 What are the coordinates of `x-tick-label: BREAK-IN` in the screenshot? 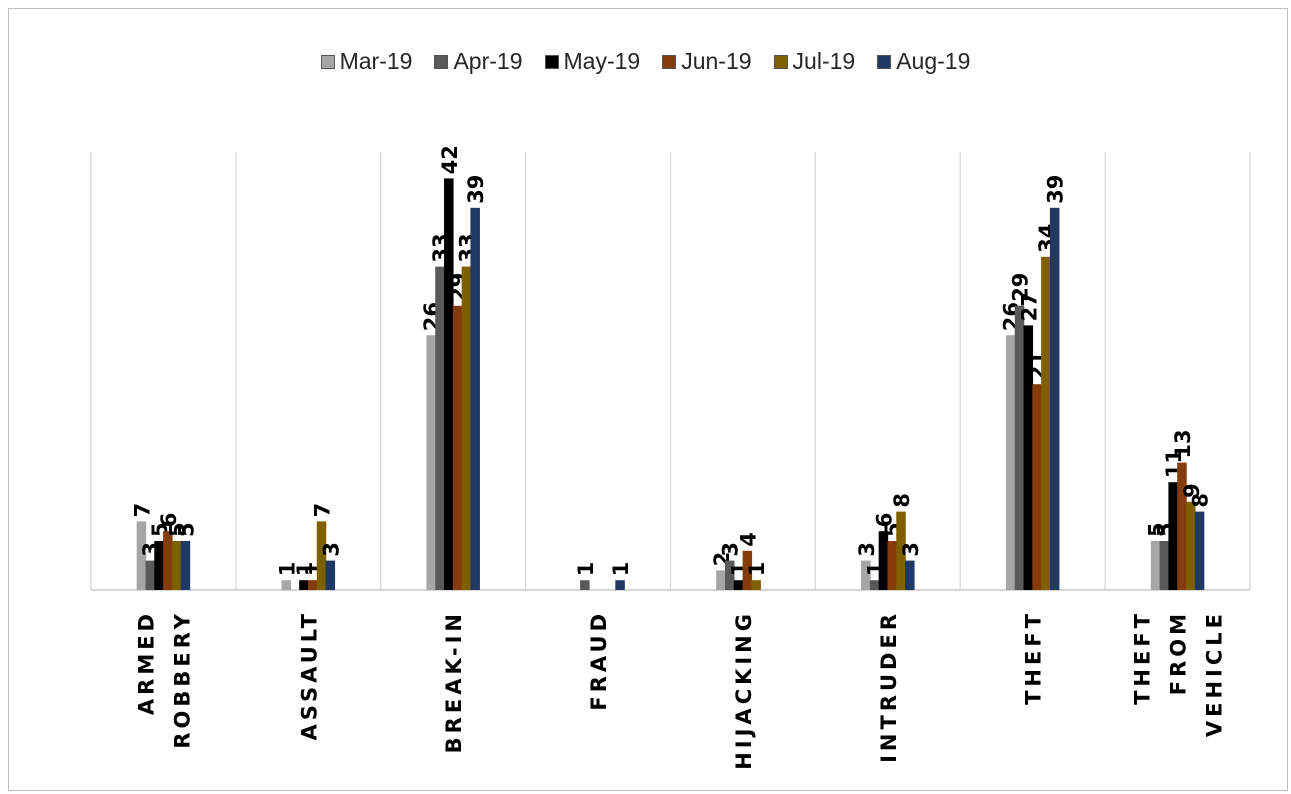 It's located at (454, 681).